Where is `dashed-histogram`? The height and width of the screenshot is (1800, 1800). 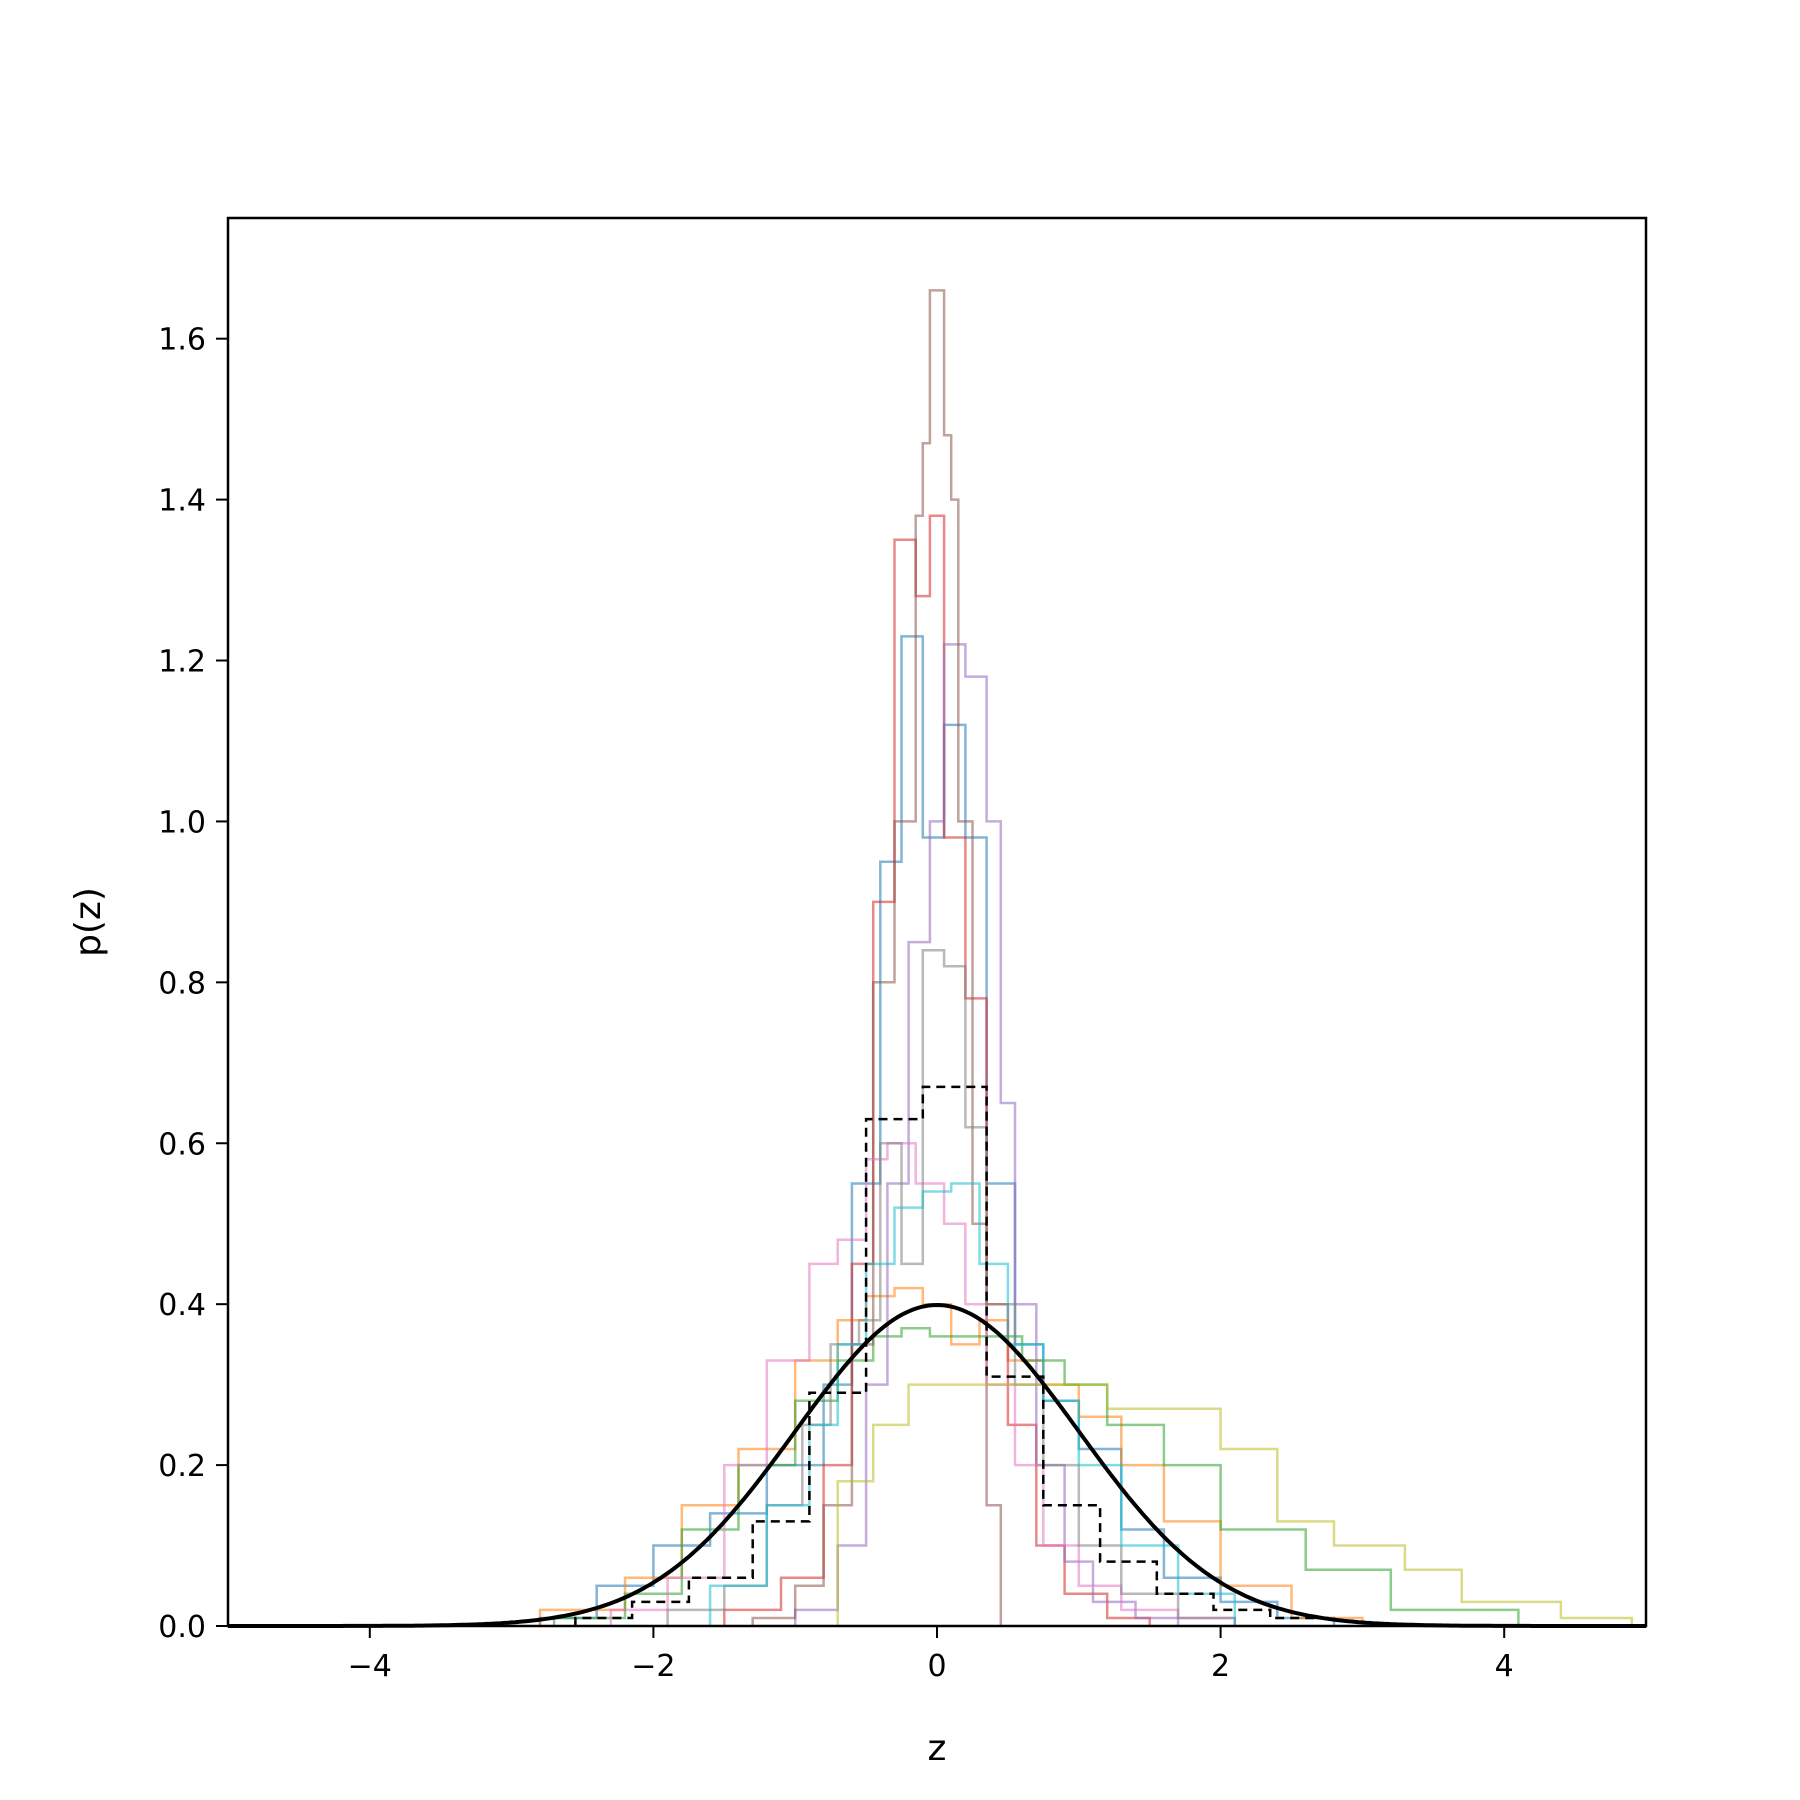 dashed-histogram is located at coordinates (951, 1355).